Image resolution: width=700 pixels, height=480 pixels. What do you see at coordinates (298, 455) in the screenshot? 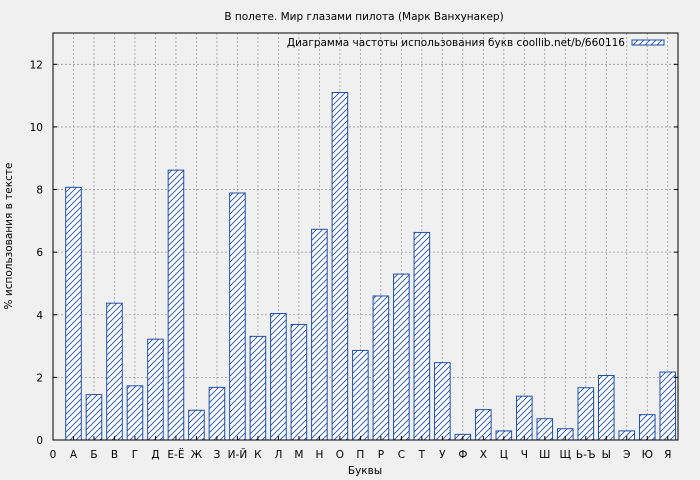
I see `x-tick-label: М` at bounding box center [298, 455].